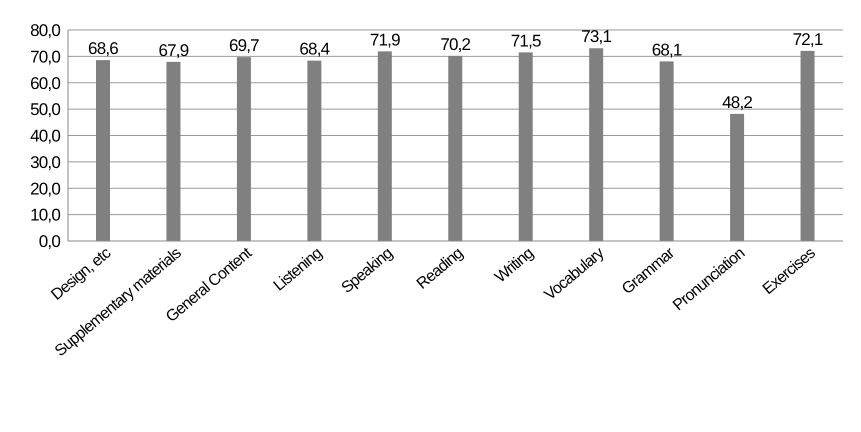 This screenshot has height=432, width=861. What do you see at coordinates (173, 50) in the screenshot?
I see `data-label: 67,9` at bounding box center [173, 50].